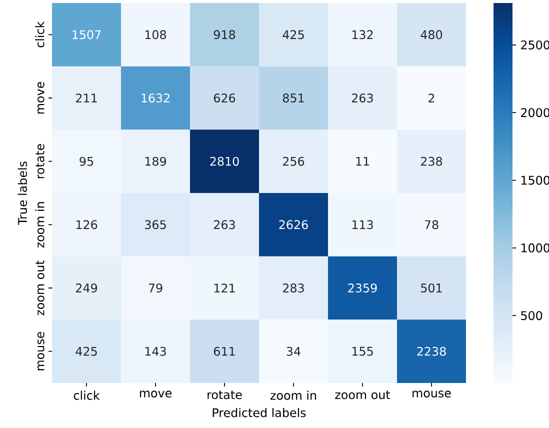 The height and width of the screenshot is (428, 549). I want to click on data-label: 155, so click(362, 351).